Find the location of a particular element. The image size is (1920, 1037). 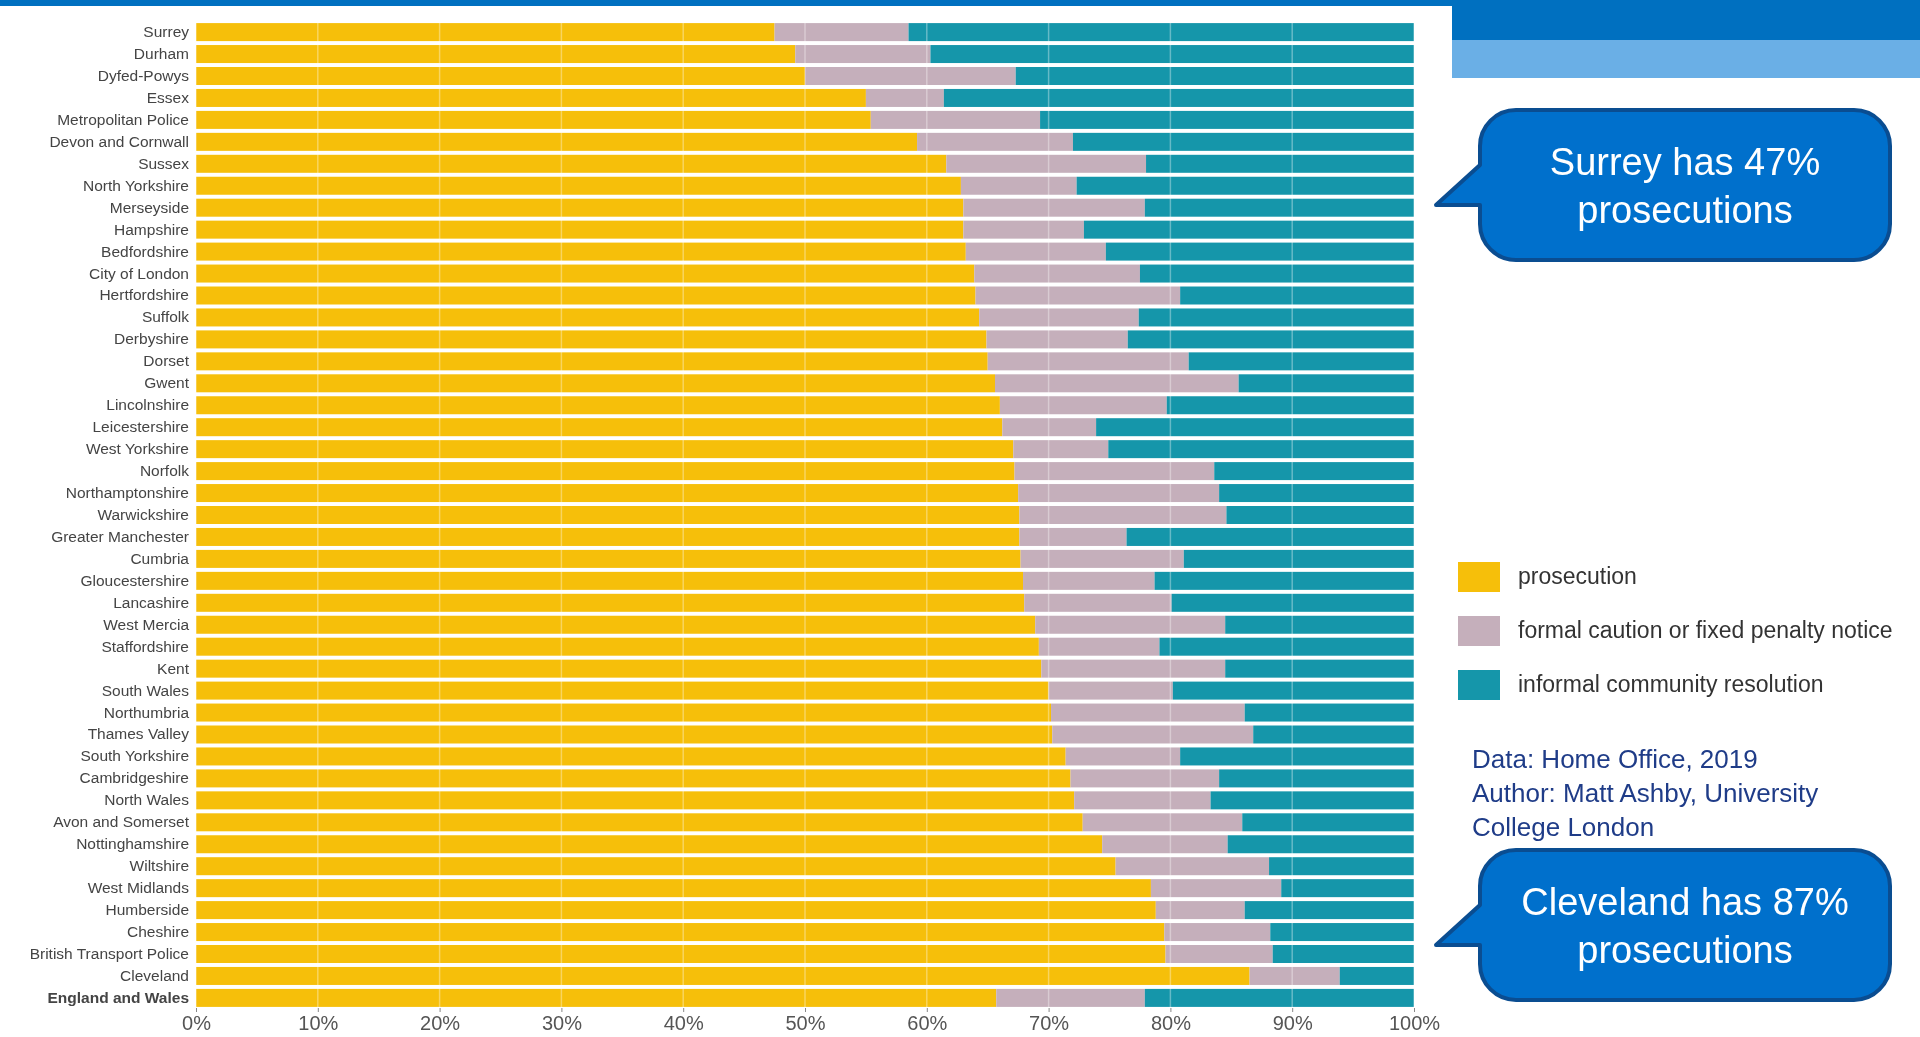

y-tick-label: City of London is located at coordinates (139, 273).